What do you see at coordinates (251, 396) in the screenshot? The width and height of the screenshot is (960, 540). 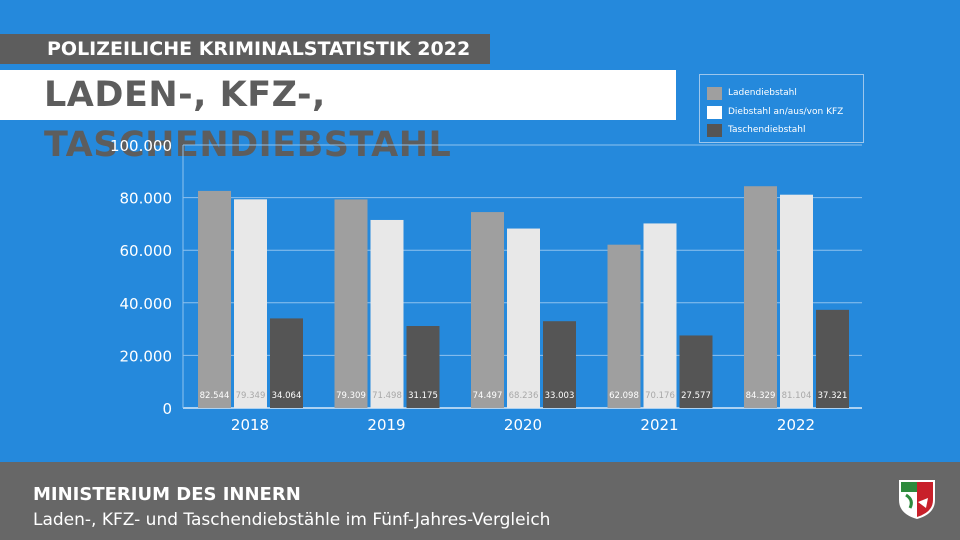 I see `data-label-kfz-2018: 79.349` at bounding box center [251, 396].